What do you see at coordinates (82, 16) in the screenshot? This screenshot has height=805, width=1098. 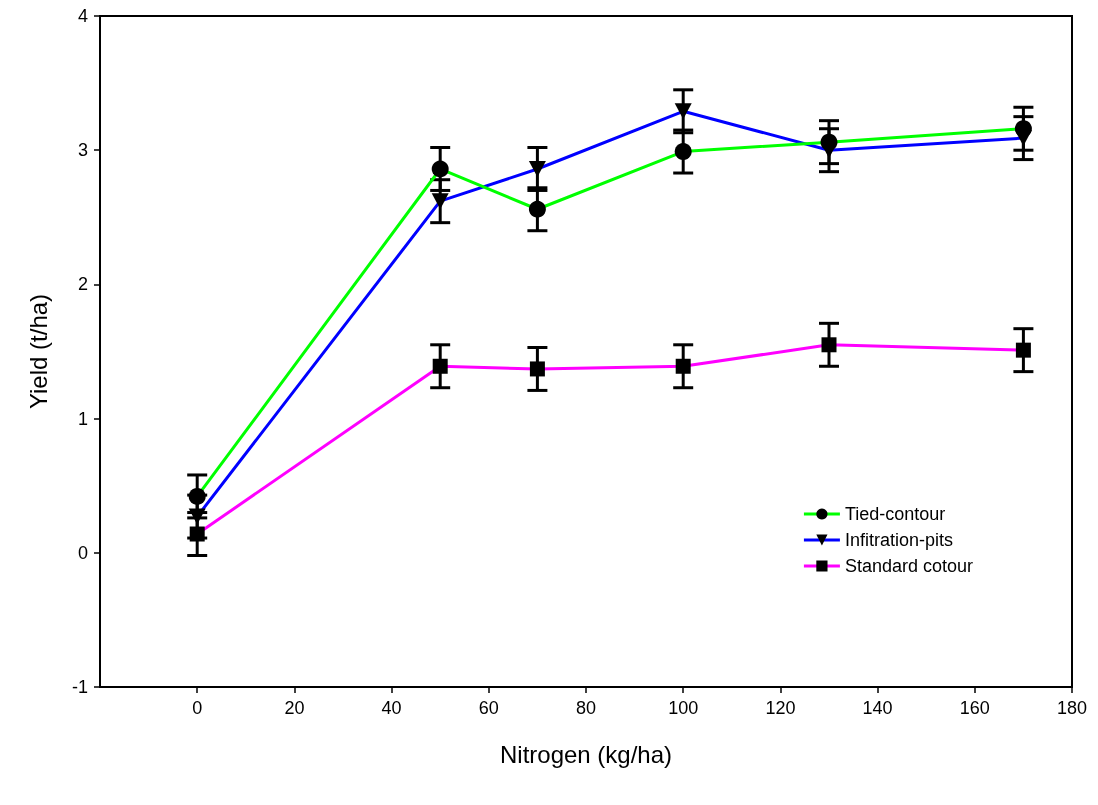 I see `y-tick-label: 4` at bounding box center [82, 16].